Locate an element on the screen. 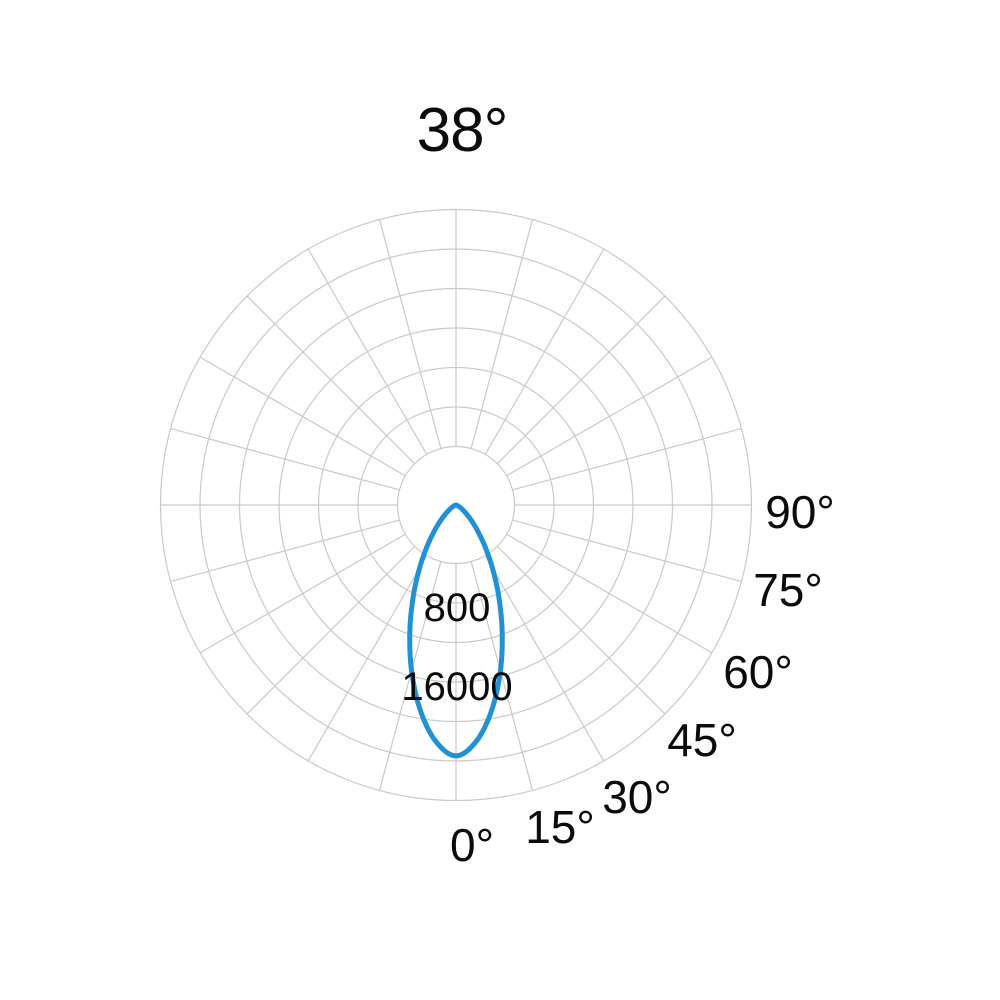 This screenshot has width=1000, height=1000. radial-tick-label-800: 800 is located at coordinates (457, 608).